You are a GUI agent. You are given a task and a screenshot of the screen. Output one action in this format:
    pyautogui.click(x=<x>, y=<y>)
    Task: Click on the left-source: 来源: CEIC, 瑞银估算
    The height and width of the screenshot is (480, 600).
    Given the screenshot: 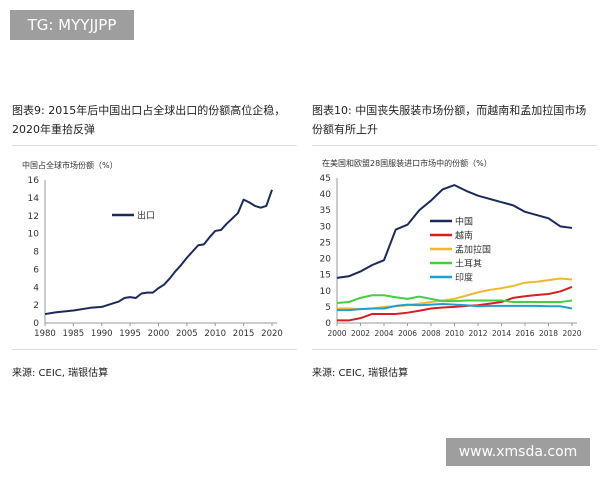 What is the action you would take?
    pyautogui.click(x=60, y=373)
    